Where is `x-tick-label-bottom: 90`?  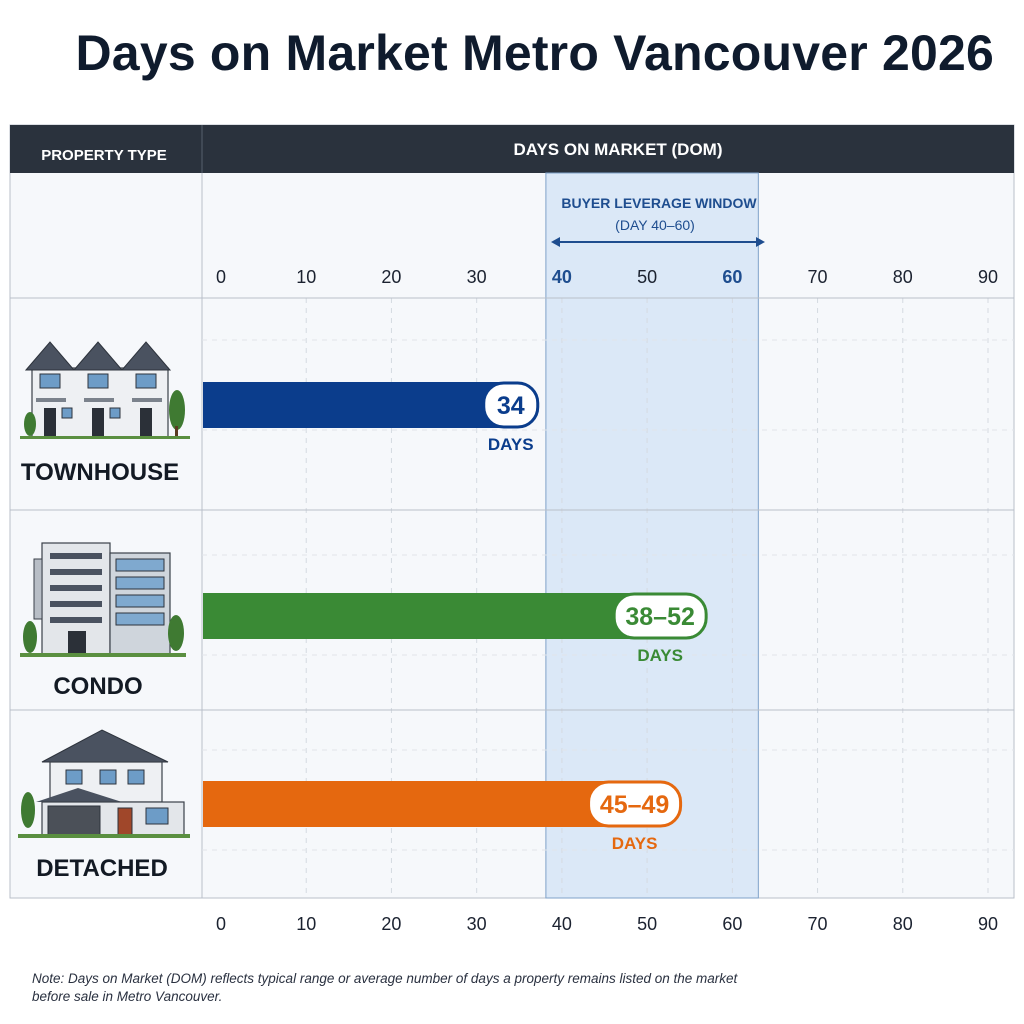 x-tick-label-bottom: 90 is located at coordinates (988, 924).